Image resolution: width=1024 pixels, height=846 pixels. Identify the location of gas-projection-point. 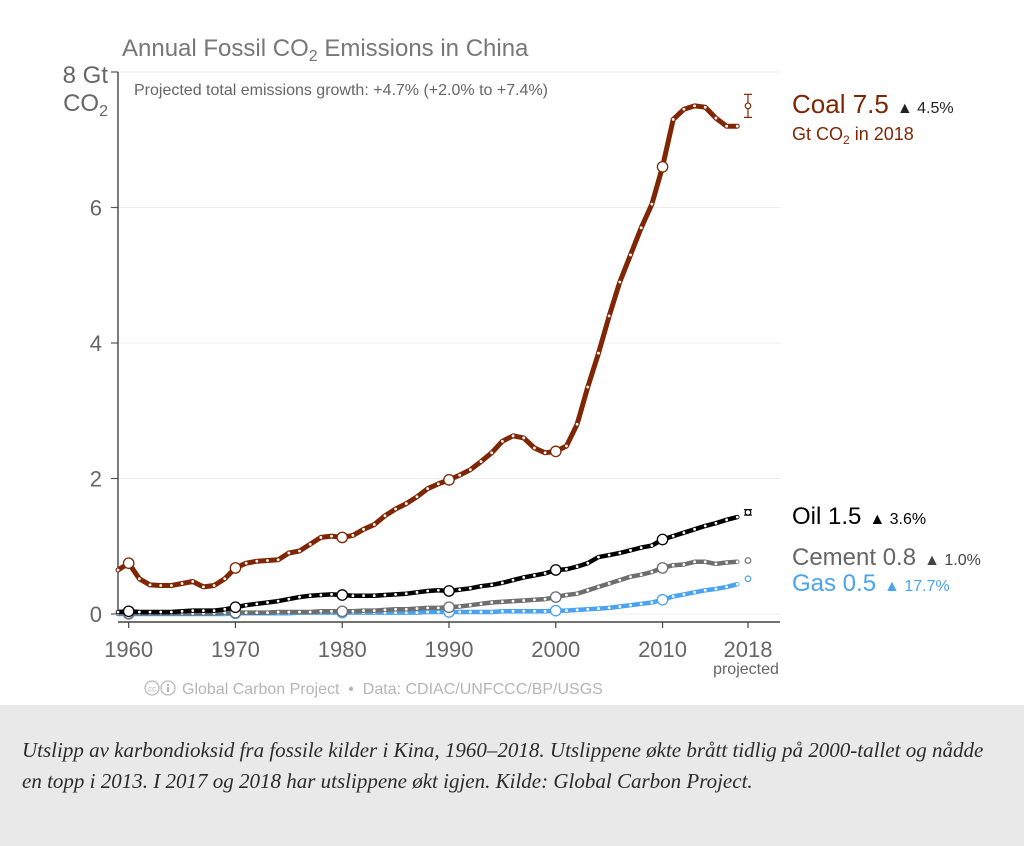
(748, 579).